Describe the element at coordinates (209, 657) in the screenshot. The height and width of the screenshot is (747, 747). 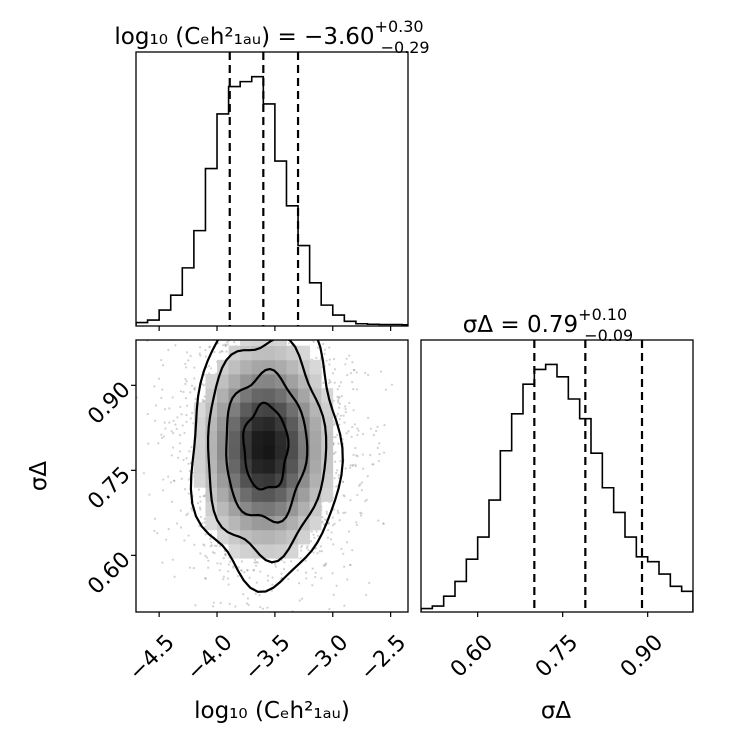
I see `x-tick-label: −4.0` at that location.